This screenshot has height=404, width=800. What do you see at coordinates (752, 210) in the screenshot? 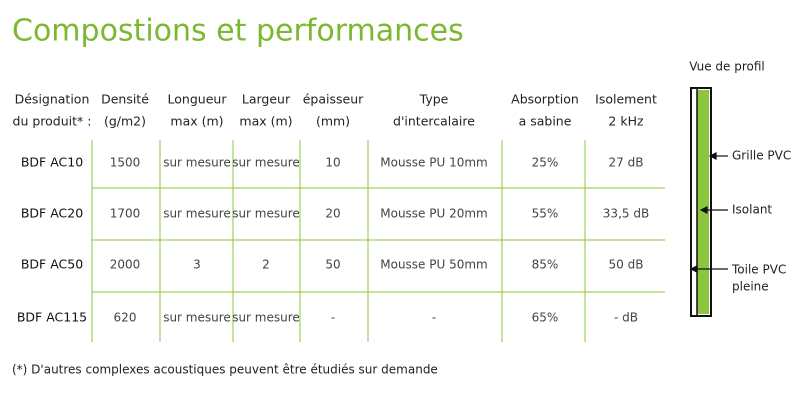
I see `profile-label: Isolant` at bounding box center [752, 210].